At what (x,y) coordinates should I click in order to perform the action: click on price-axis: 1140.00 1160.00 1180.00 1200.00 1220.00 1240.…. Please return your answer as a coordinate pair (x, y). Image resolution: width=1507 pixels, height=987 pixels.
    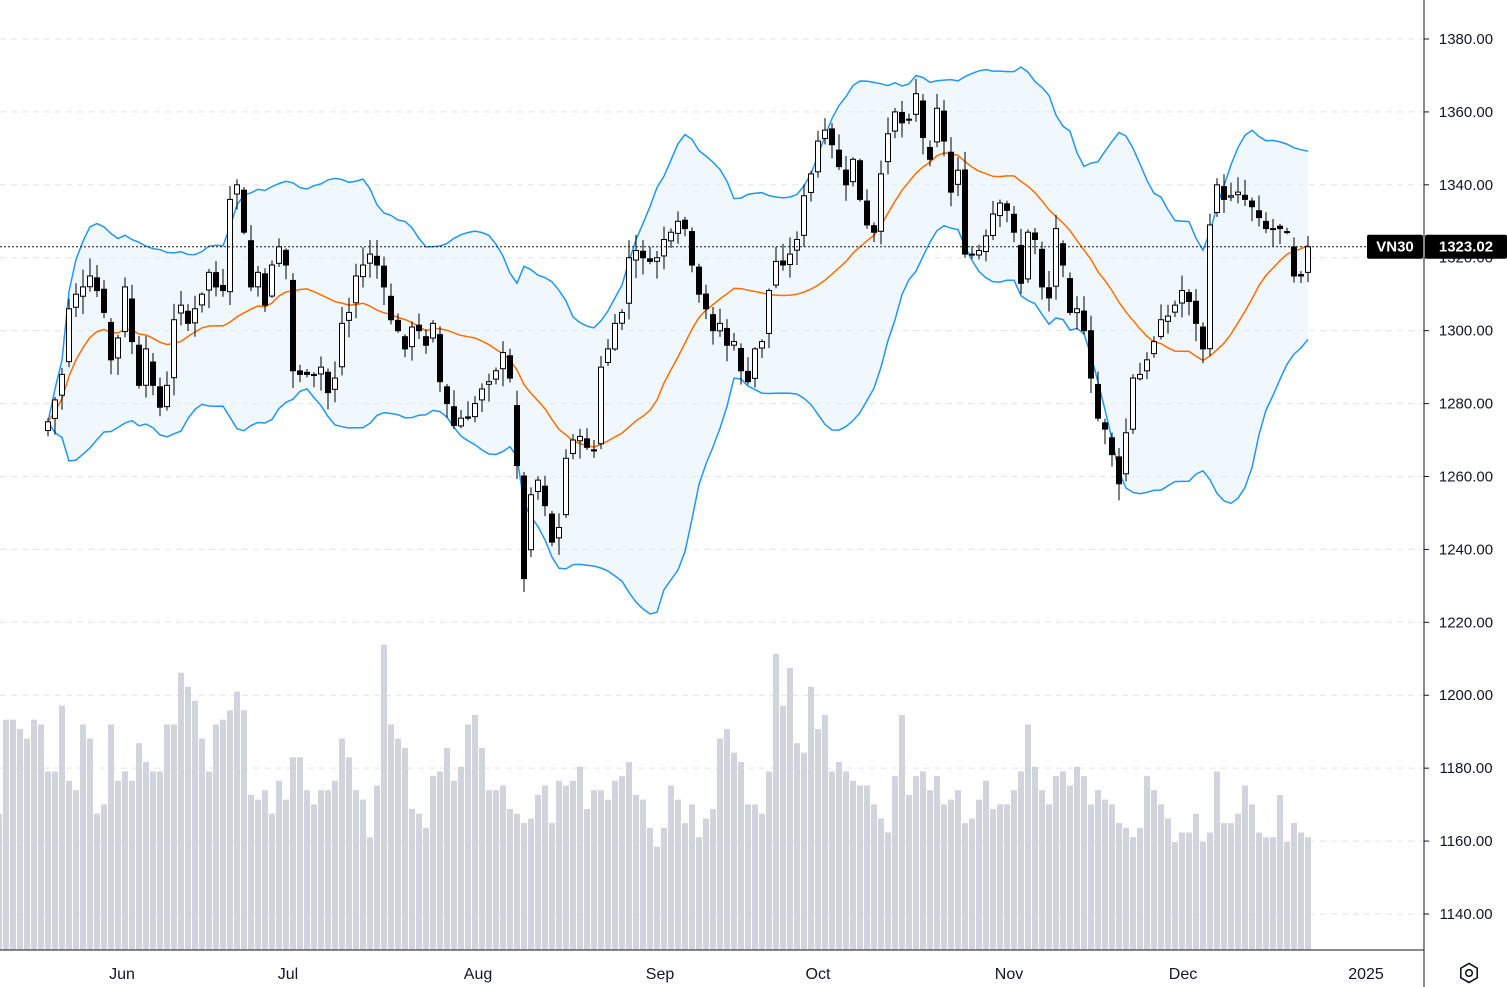
    Looking at the image, I should click on (1458, 477).